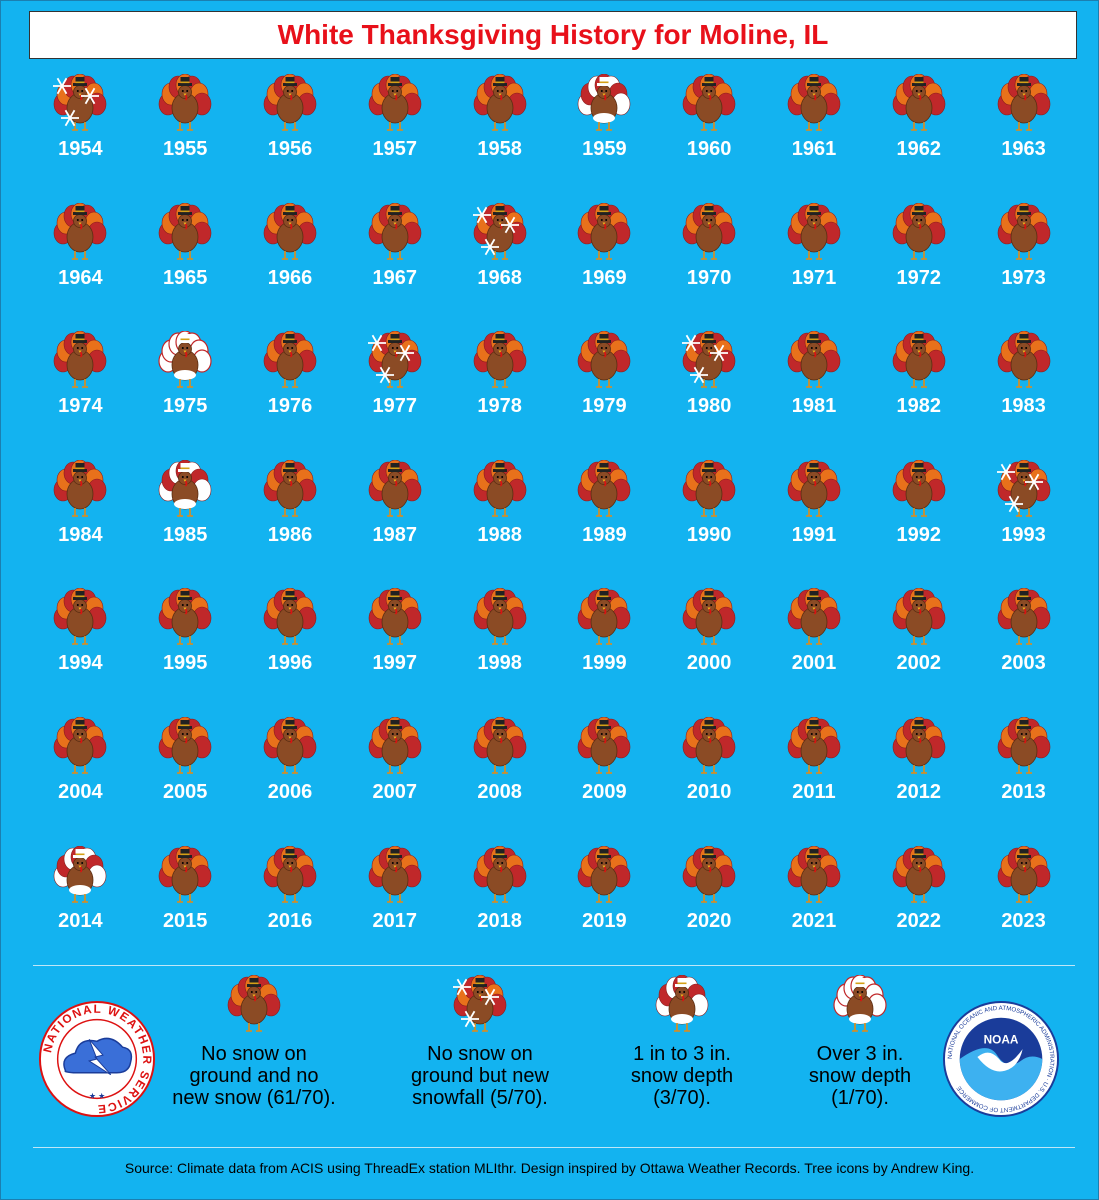  I want to click on year-label: 2015, so click(185, 920).